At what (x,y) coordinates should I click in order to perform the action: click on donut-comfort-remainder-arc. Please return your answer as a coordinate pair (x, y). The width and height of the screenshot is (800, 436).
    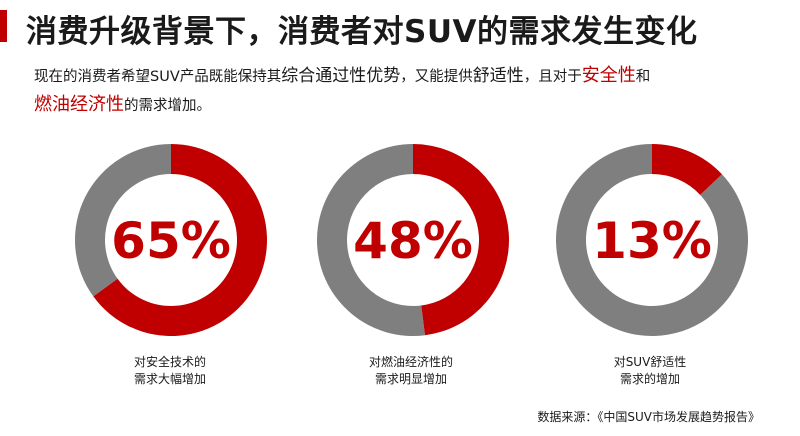
    Looking at the image, I should click on (652, 240).